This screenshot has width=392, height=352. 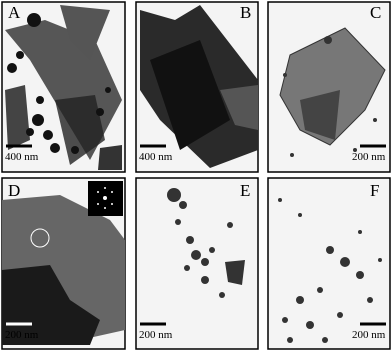 What do you see at coordinates (40, 238) in the screenshot?
I see `particle` at bounding box center [40, 238].